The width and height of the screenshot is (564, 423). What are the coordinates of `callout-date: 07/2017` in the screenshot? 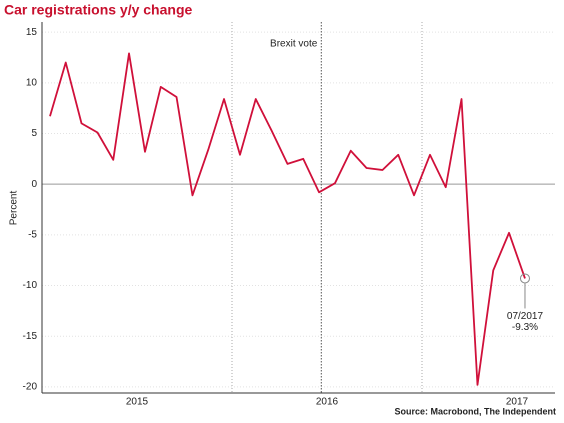 It's located at (525, 316).